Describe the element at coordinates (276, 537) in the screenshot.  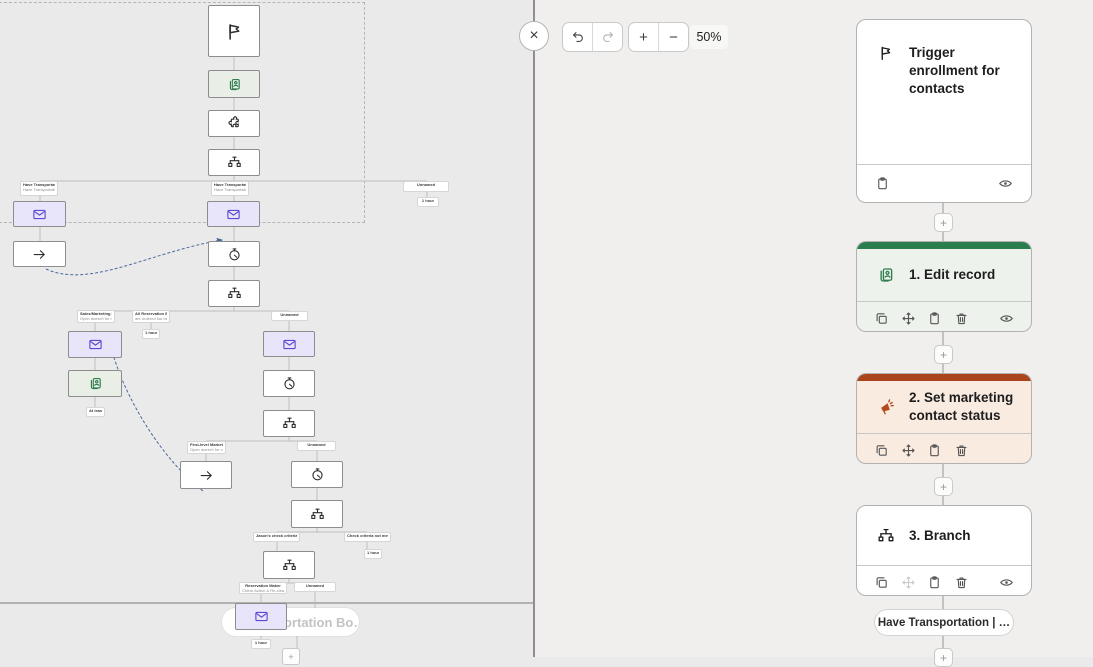
I see `minimap-label: Jason's check criteria met` at that location.